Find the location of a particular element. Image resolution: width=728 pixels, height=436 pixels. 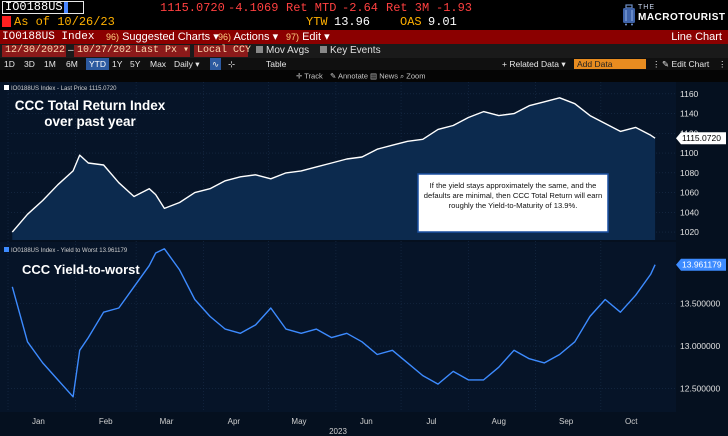

tab-1d: 1D is located at coordinates (9, 64).